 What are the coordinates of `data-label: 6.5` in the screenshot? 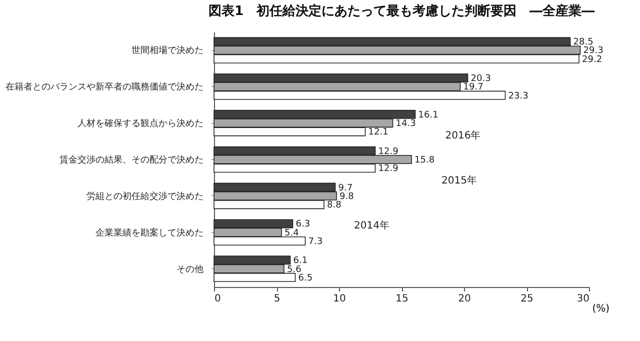 It's located at (305, 278).